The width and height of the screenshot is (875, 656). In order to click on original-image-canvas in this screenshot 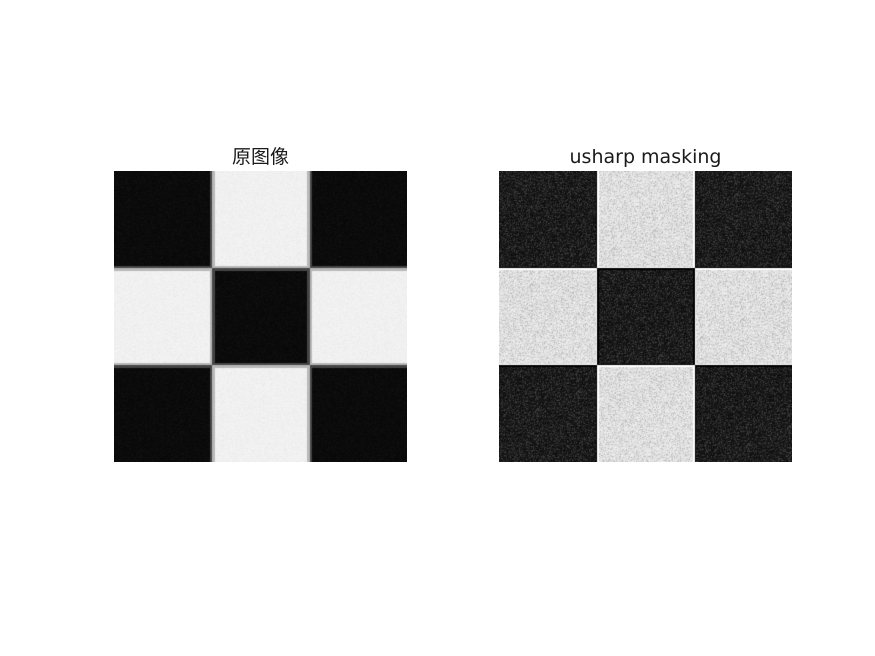, I will do `click(260, 316)`.